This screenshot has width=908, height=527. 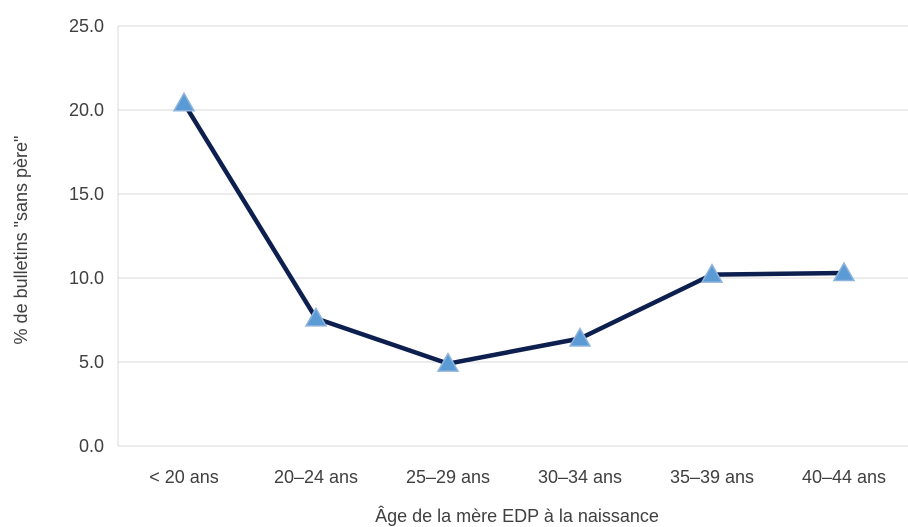 I want to click on y-tick-label: 25.0, so click(x=86, y=26).